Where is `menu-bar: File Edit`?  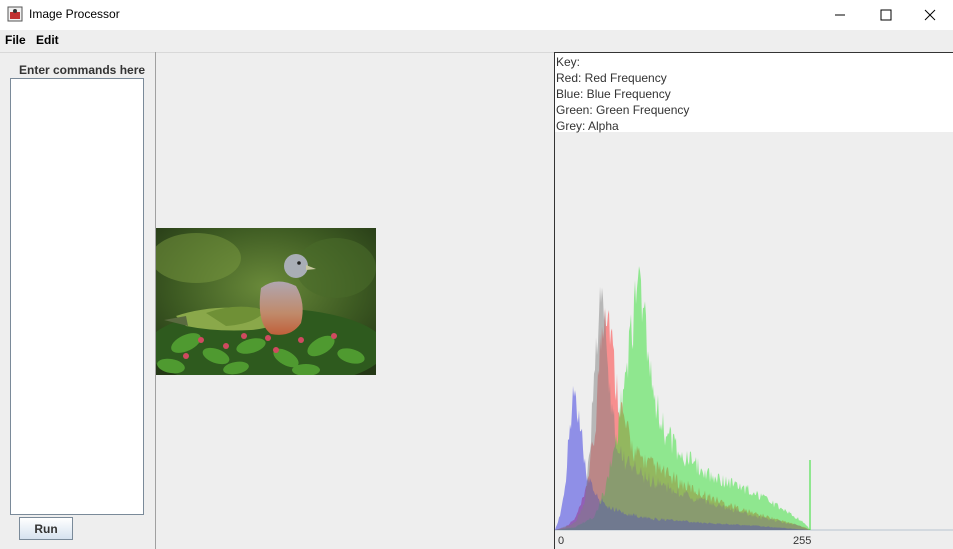 menu-bar: File Edit is located at coordinates (476, 41).